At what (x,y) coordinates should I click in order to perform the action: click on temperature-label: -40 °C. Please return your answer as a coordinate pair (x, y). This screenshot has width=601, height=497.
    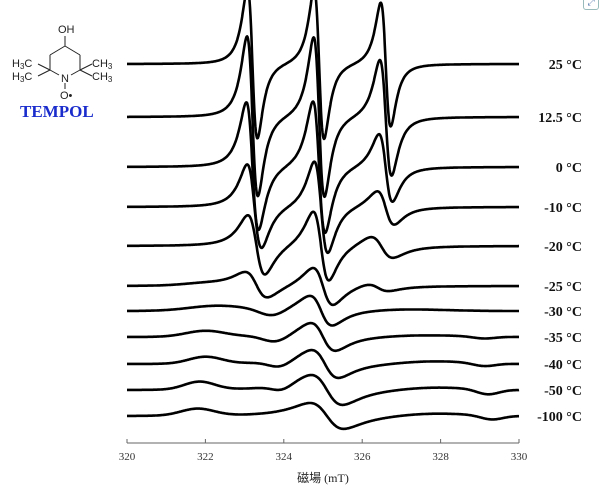
    Looking at the image, I should click on (563, 365).